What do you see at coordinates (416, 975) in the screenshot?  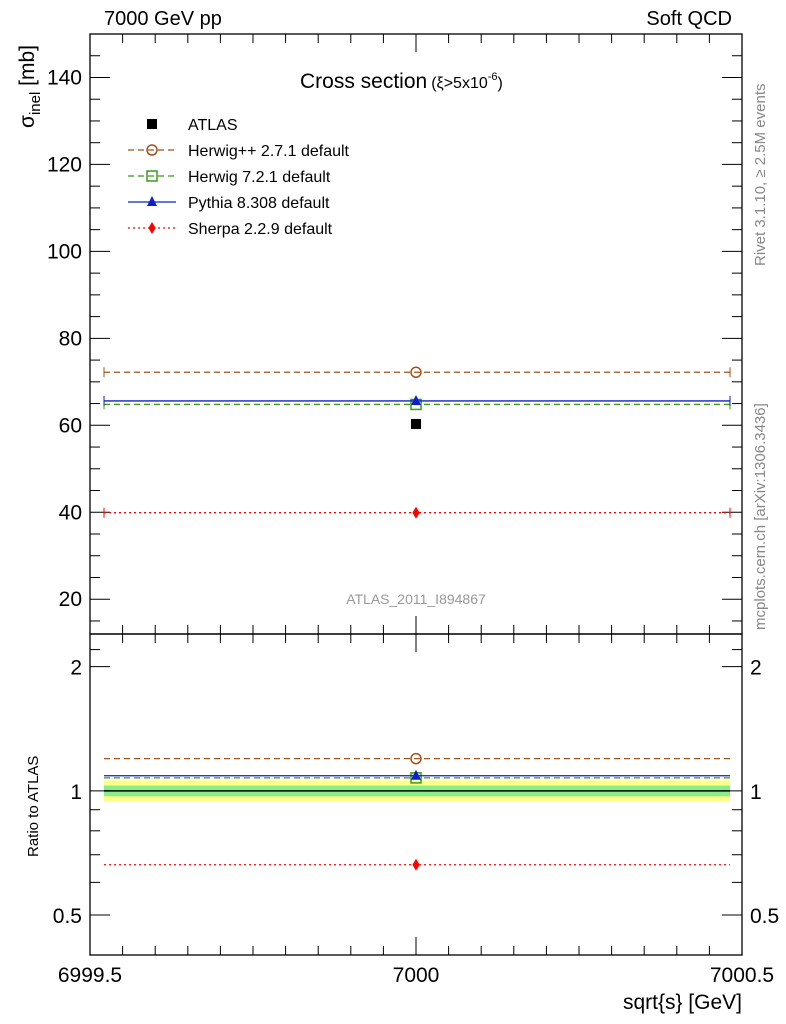 I see `x-tick-label: 7000` at bounding box center [416, 975].